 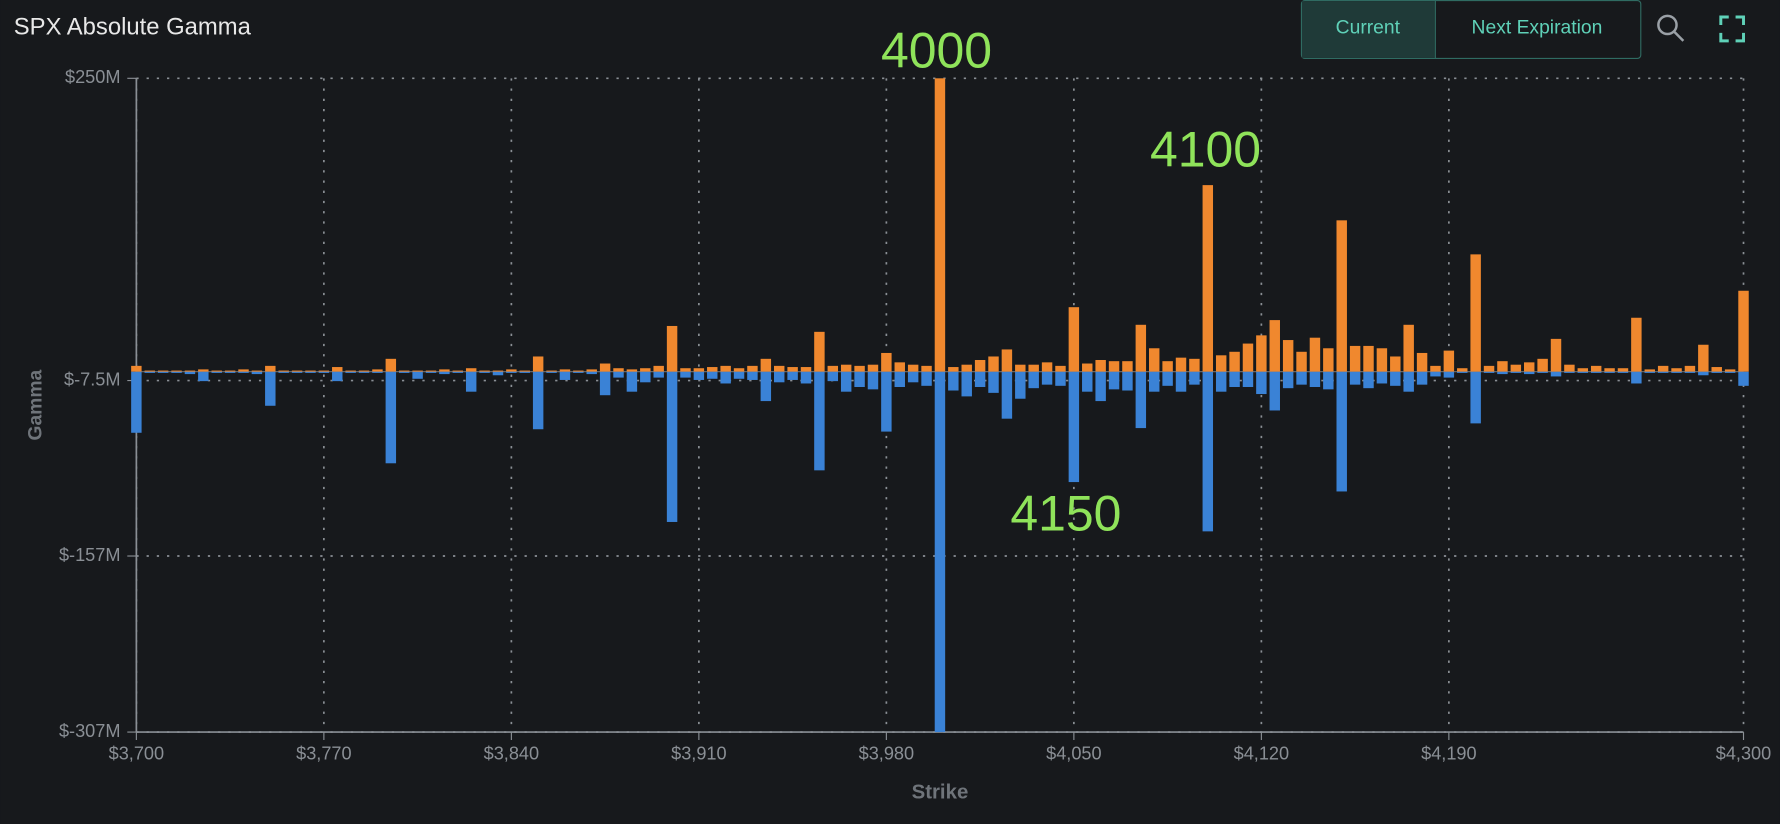 What do you see at coordinates (324, 754) in the screenshot?
I see `x-tick-label: $3,770` at bounding box center [324, 754].